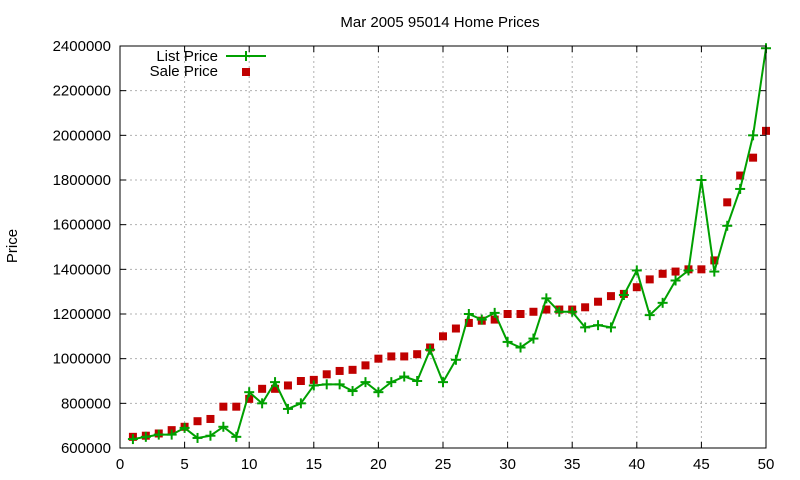 The width and height of the screenshot is (800, 480). I want to click on y-tick-label: 1800000, so click(82, 180).